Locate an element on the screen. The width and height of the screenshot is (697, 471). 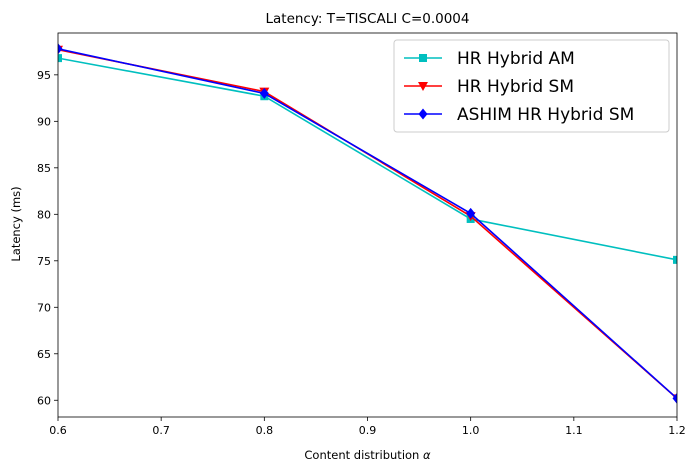
legend-item: HR Hybrid SM is located at coordinates (489, 87).